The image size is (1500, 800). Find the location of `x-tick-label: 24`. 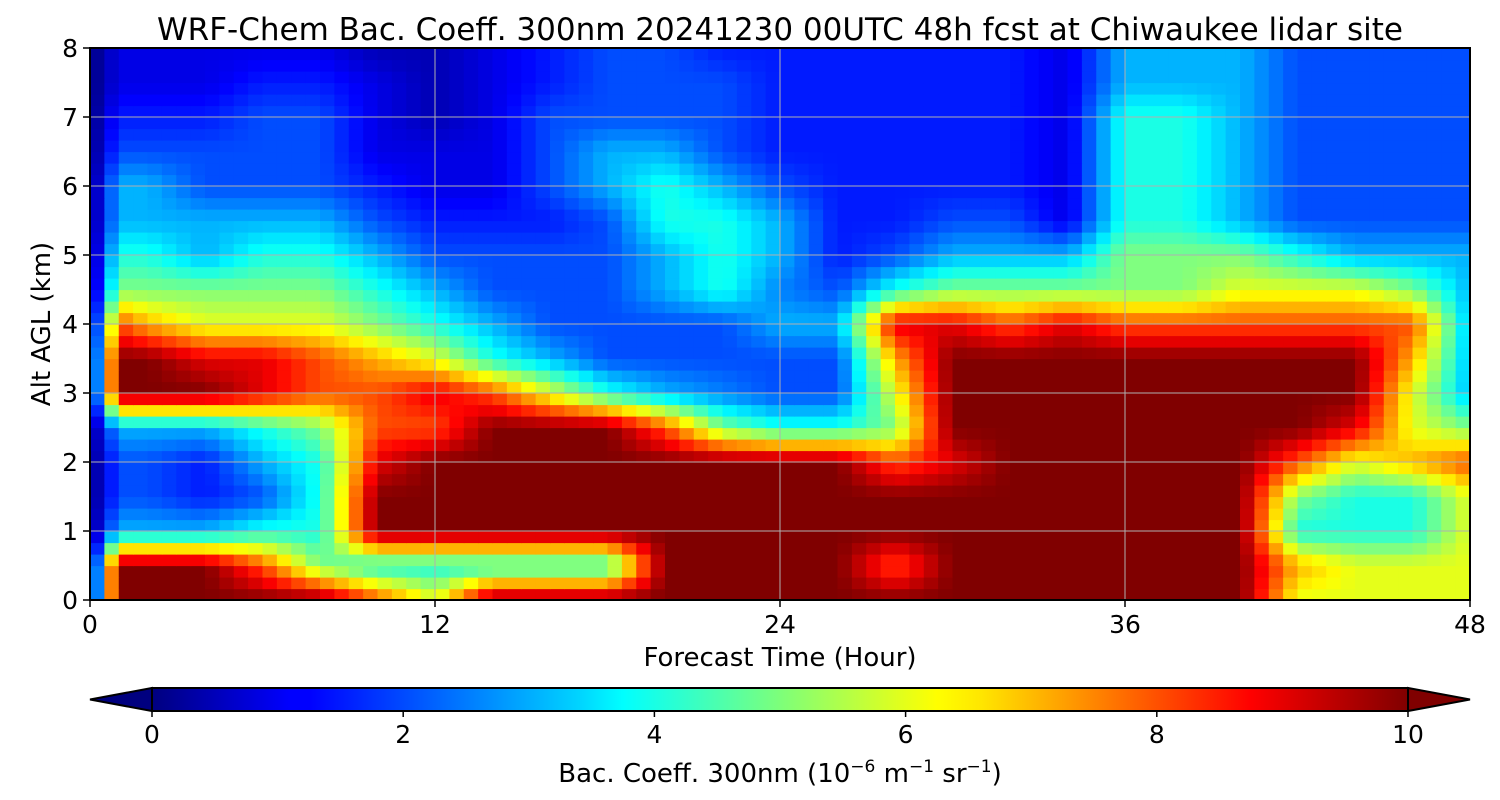

x-tick-label: 24 is located at coordinates (780, 624).